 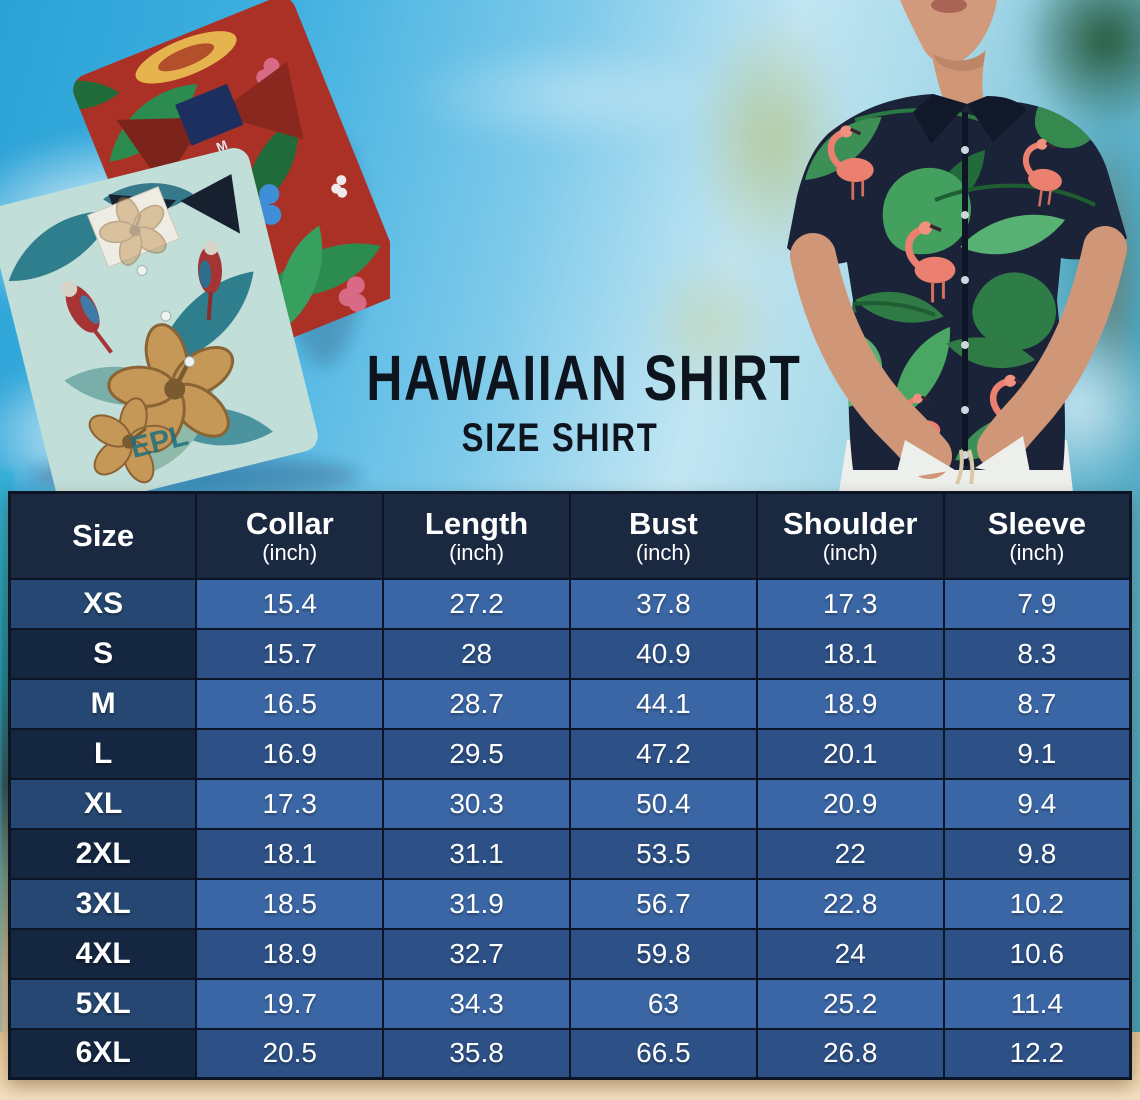 I want to click on cloud, so click(x=570, y=95).